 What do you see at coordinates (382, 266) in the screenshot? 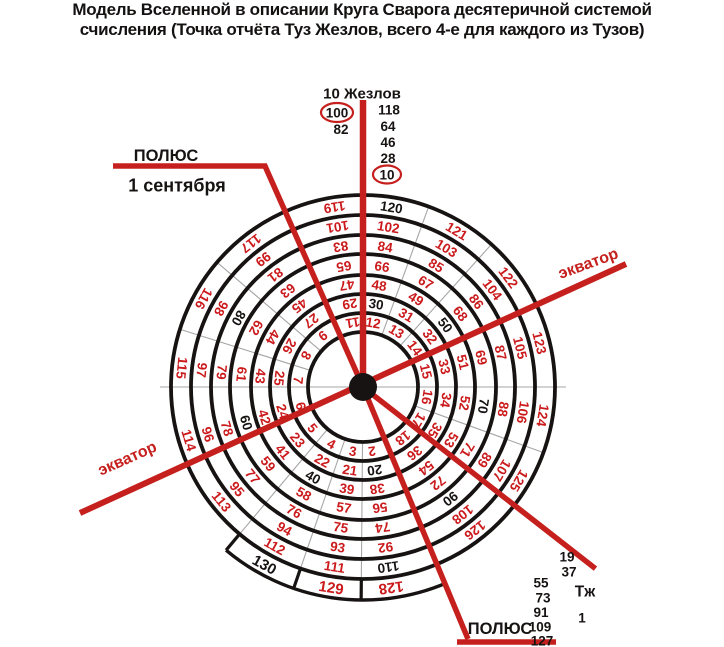
I see `ring-number: 66` at bounding box center [382, 266].